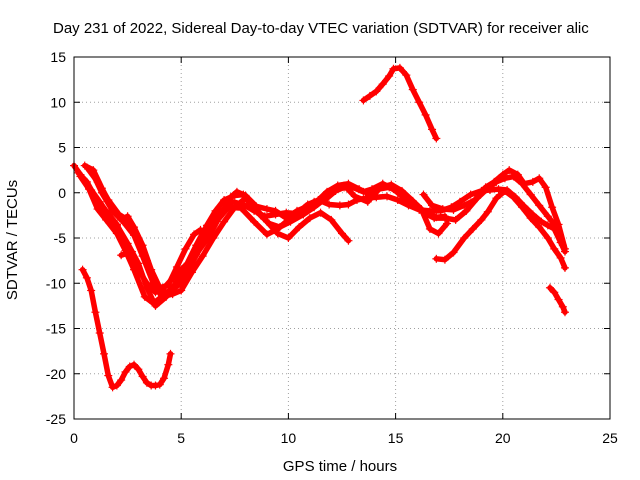  What do you see at coordinates (214, 240) in the screenshot?
I see `series-s5` at bounding box center [214, 240].